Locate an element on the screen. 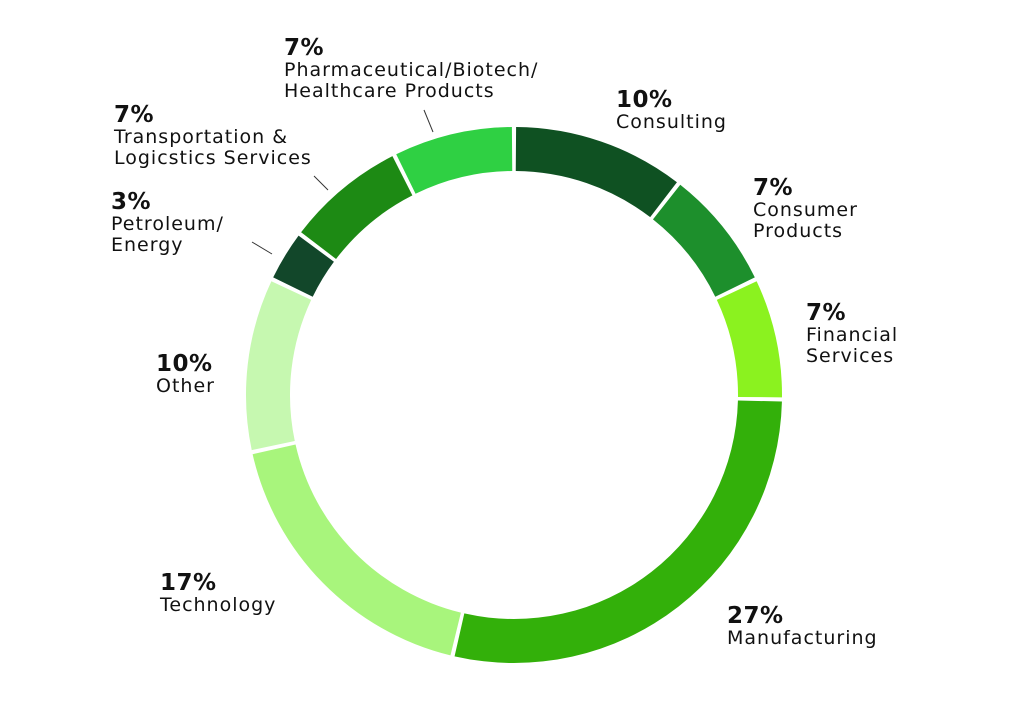  slice-label-other: 10% Other is located at coordinates (185, 374).